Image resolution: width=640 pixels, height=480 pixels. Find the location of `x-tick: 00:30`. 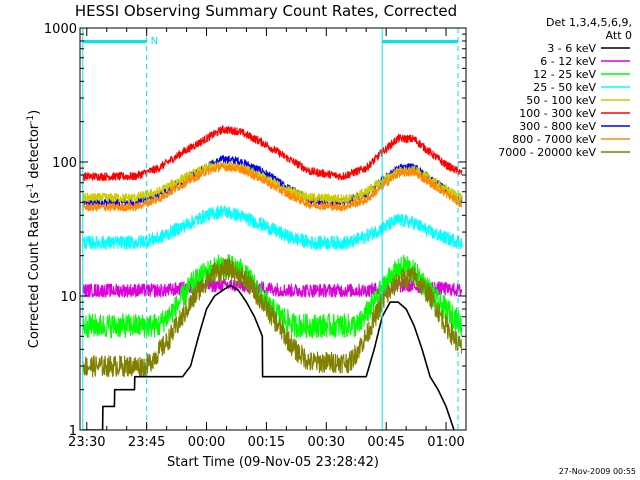

x-tick: 00:30 is located at coordinates (326, 239).